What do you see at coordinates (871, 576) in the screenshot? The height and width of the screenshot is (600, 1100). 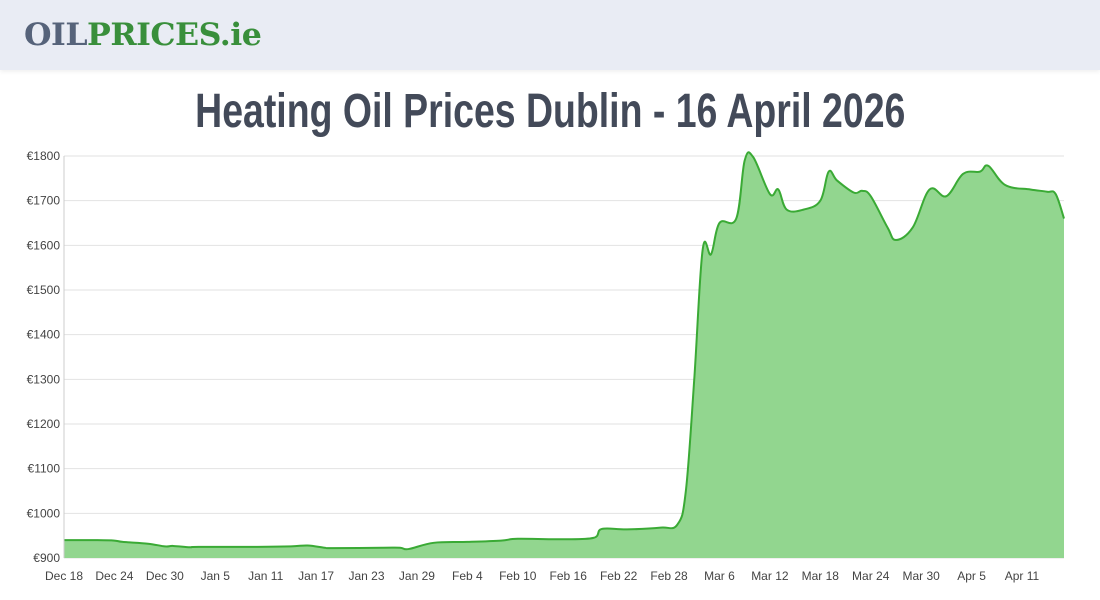 I see `x-tick-label: Mar 24` at bounding box center [871, 576].